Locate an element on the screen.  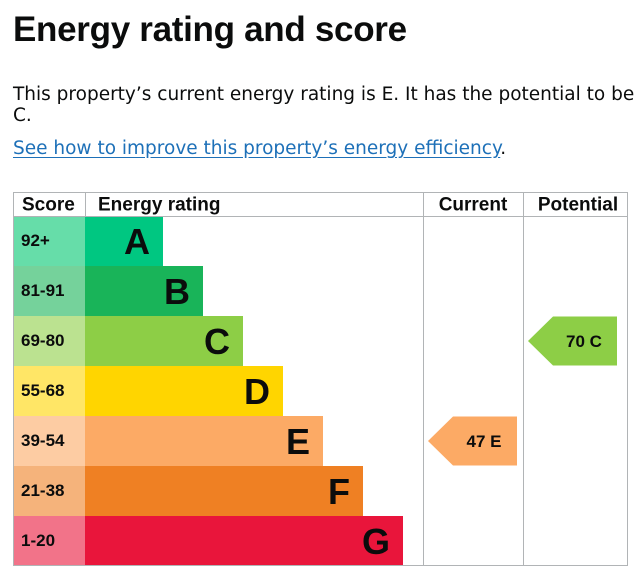
rating-bar-a is located at coordinates (124, 241).